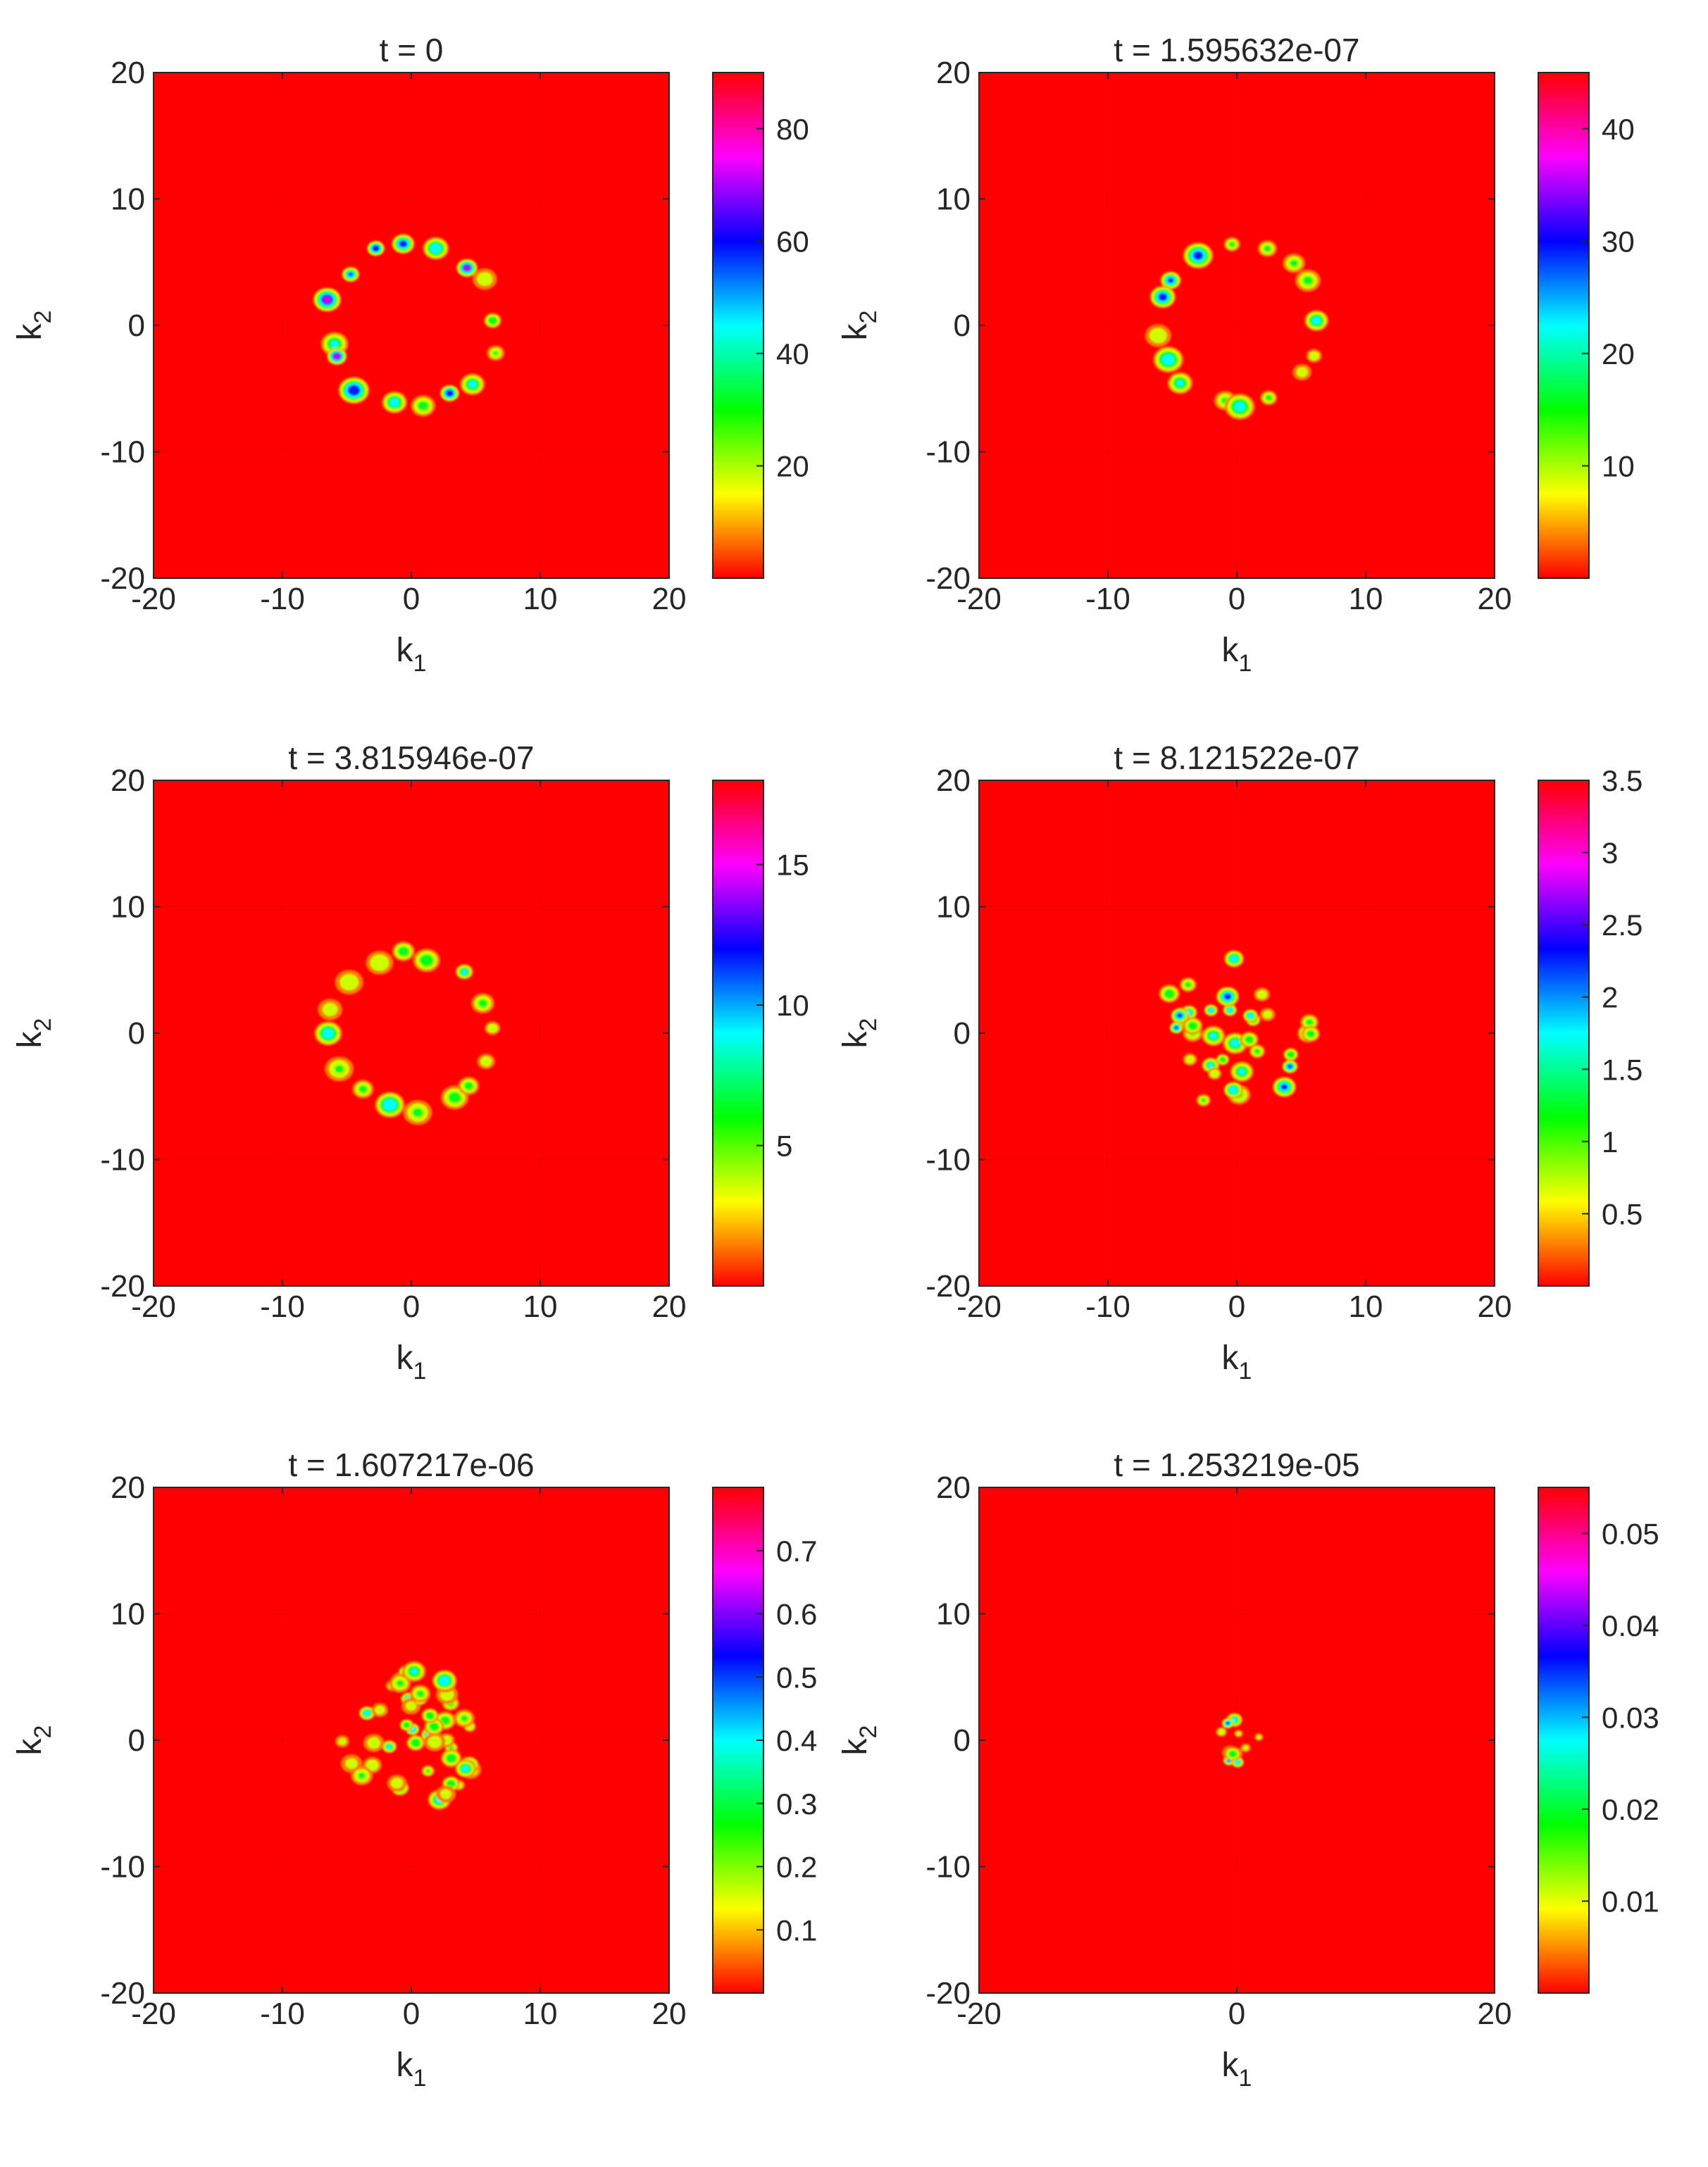 This screenshot has width=1708, height=2167. I want to click on colorbar-tick-label: 0.05, so click(1630, 1533).